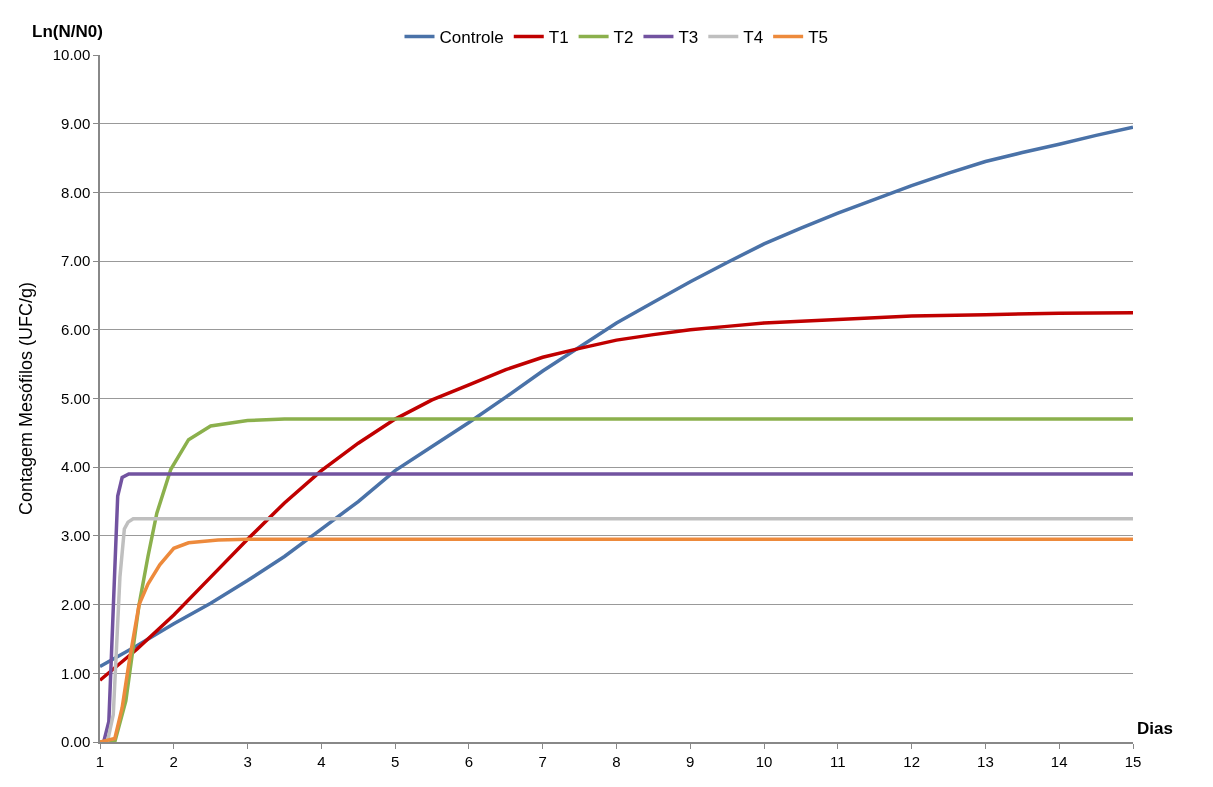 The width and height of the screenshot is (1213, 787). I want to click on y-tick-label: 2.00, so click(76, 604).